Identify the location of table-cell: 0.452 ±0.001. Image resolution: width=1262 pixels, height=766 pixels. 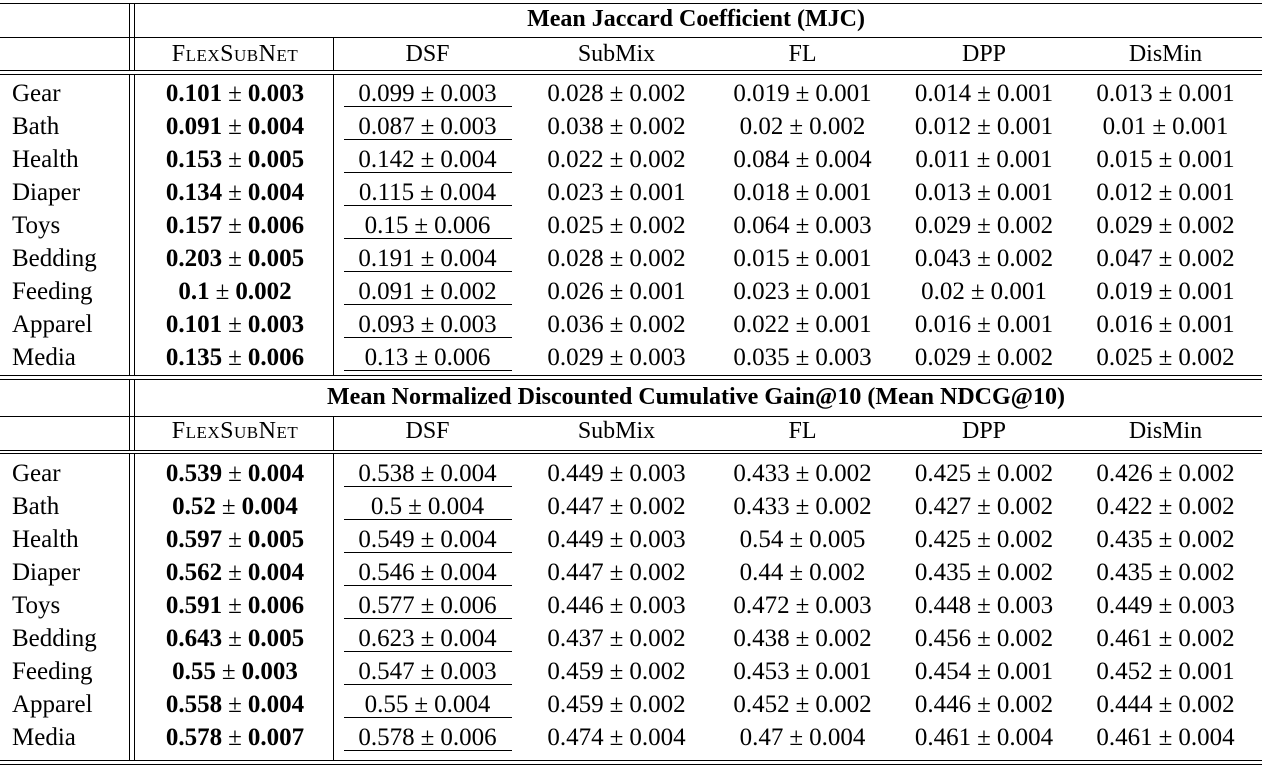
(1165, 671).